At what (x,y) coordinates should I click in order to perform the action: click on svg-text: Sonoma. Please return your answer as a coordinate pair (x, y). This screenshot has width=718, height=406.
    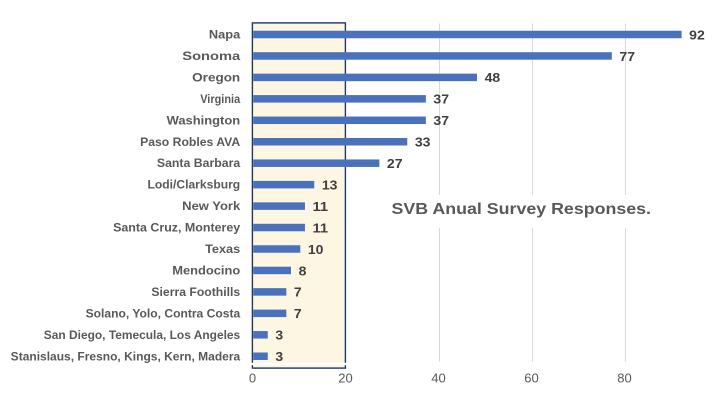
    Looking at the image, I should click on (211, 56).